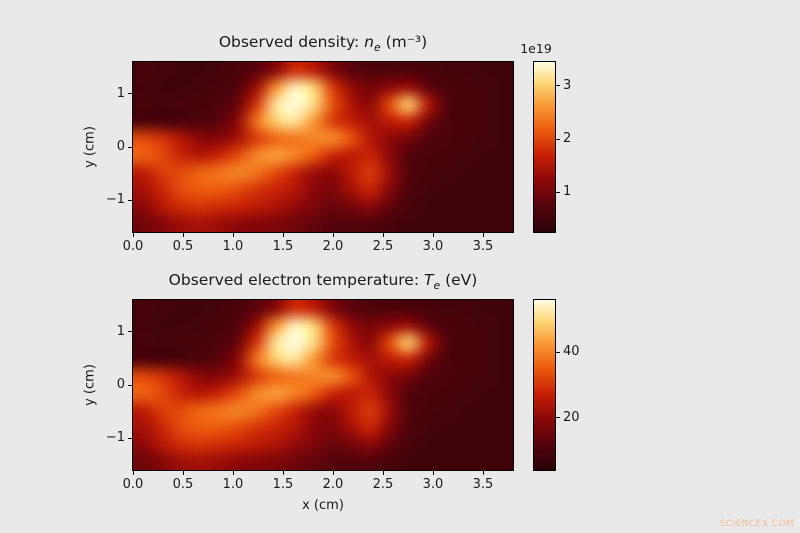  Describe the element at coordinates (756, 524) in the screenshot. I see `watermark: SCIENCEX.COM` at that location.